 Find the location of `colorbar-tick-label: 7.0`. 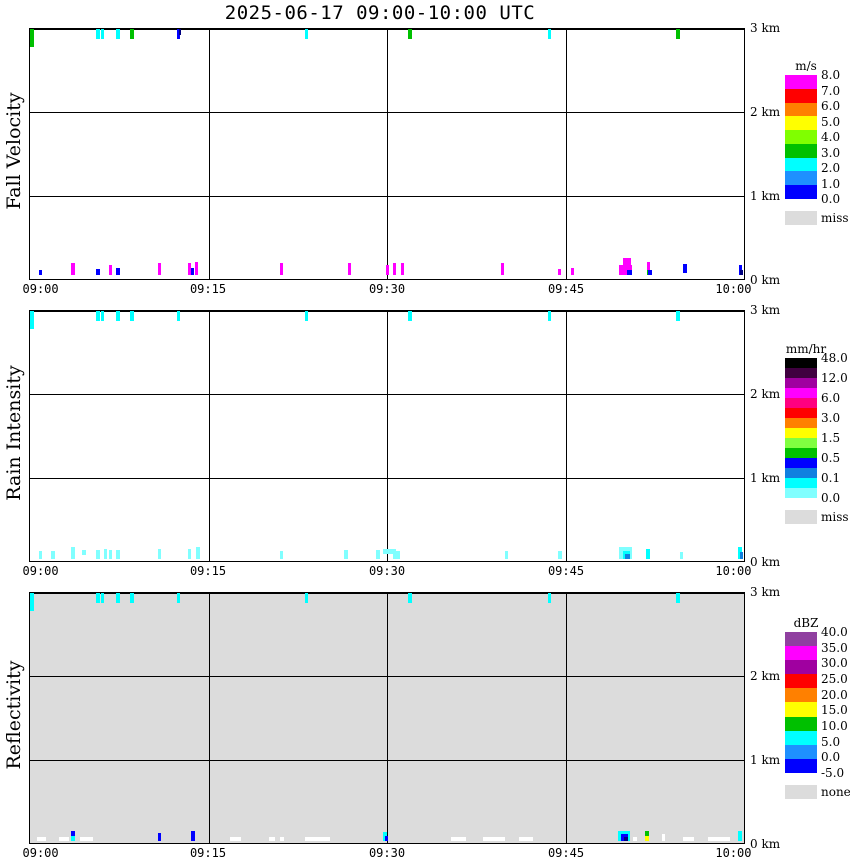

colorbar-tick-label: 7.0 is located at coordinates (831, 90).